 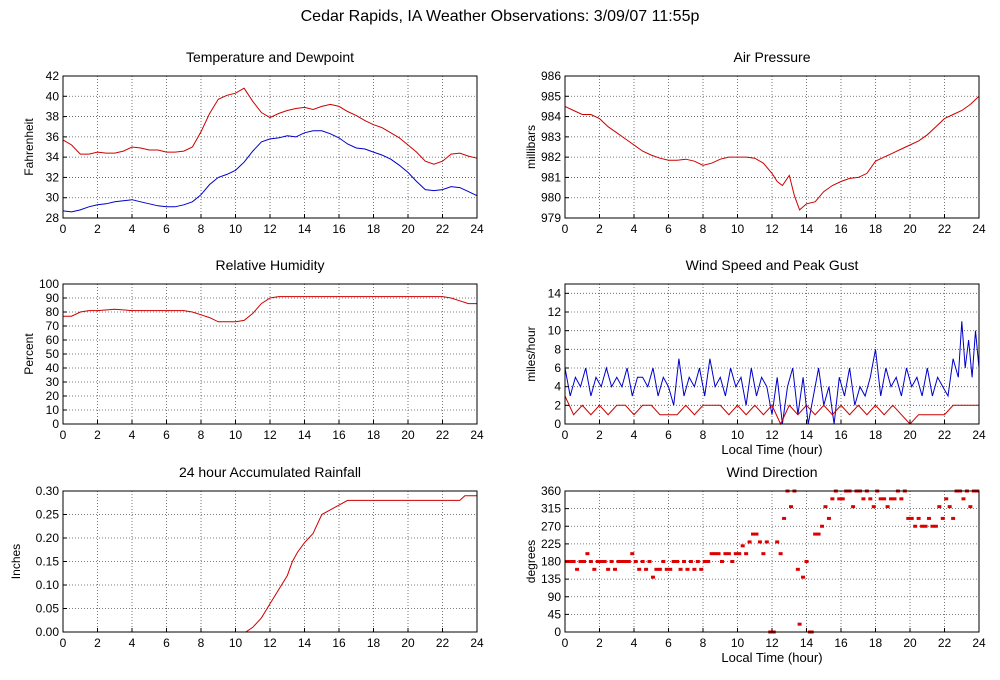 I want to click on y-tick-label: 38, so click(x=53, y=117).